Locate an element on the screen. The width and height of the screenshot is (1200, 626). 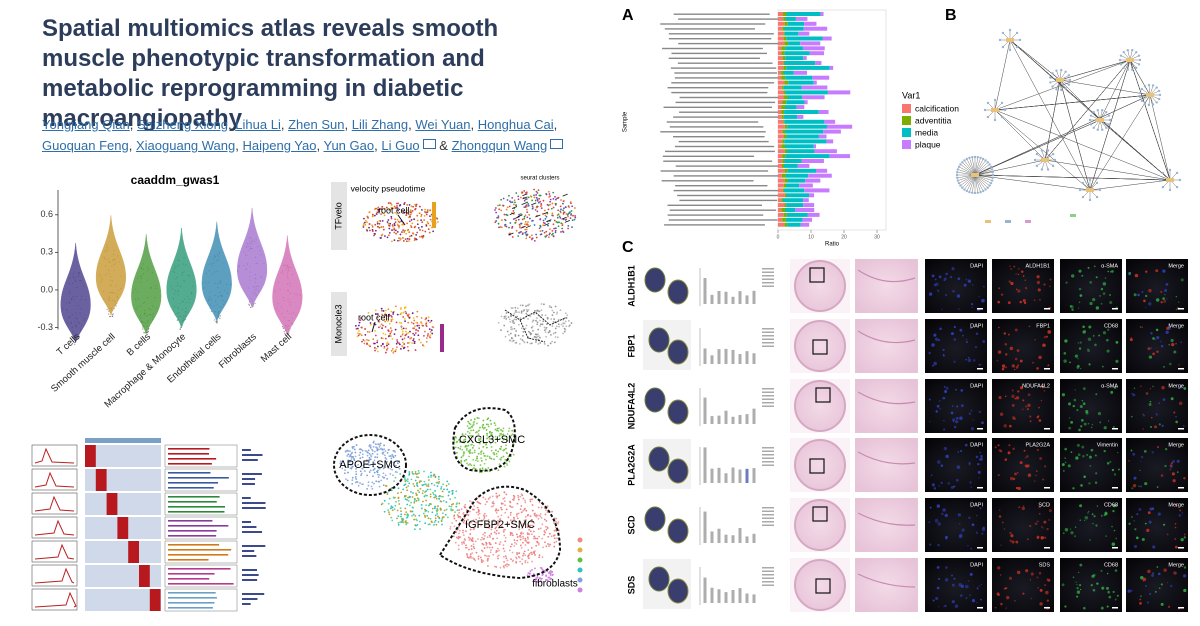
author-link: Yun Gao is located at coordinates (349, 145).